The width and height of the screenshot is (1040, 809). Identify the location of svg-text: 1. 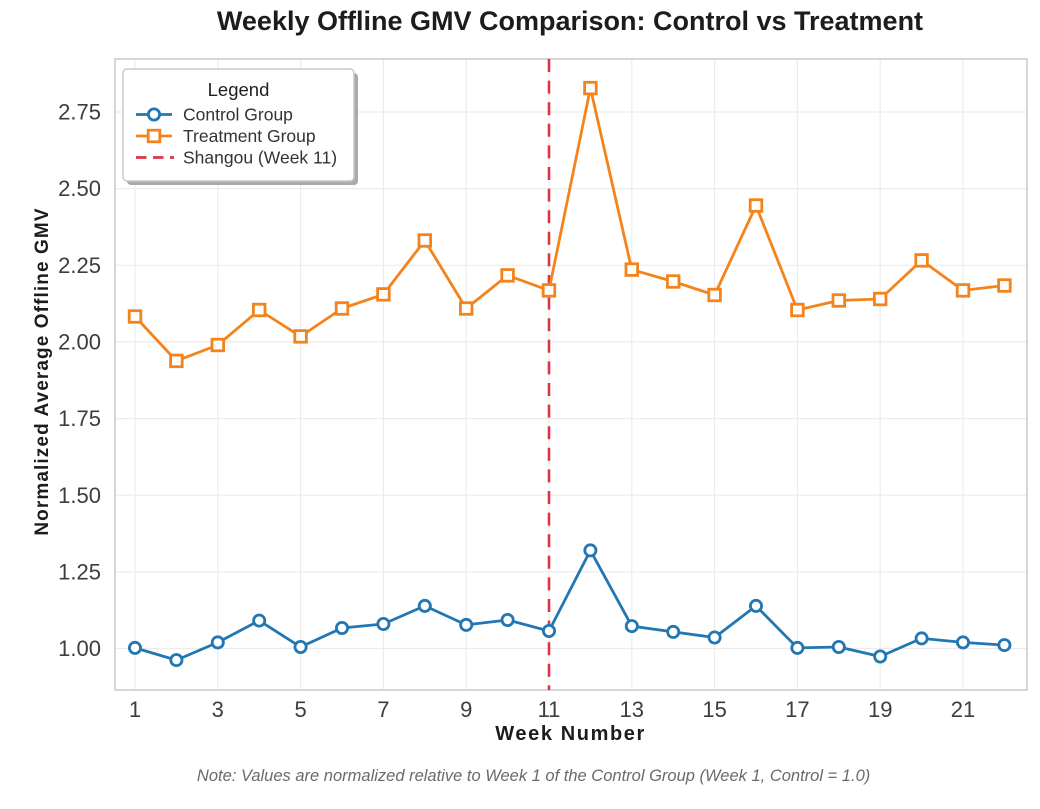
(135, 709).